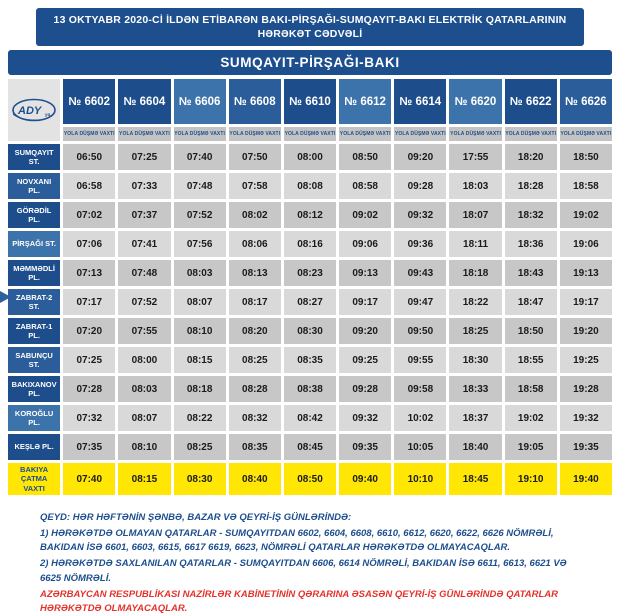 Image resolution: width=620 pixels, height=616 pixels. What do you see at coordinates (254, 157) in the screenshot?
I see `time-cell: 07:50` at bounding box center [254, 157].